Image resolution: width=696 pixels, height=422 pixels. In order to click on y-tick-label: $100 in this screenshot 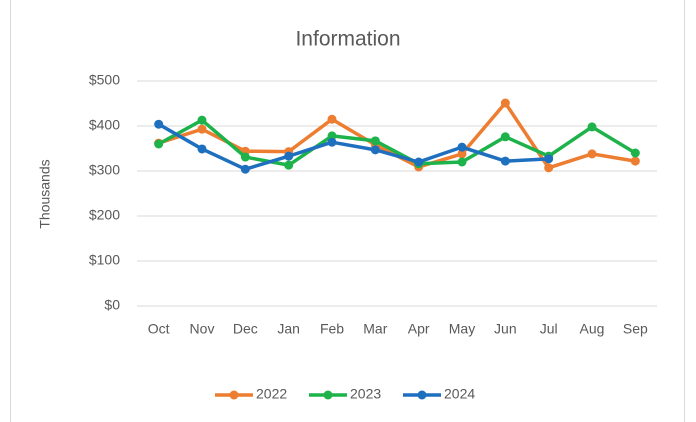, I will do `click(104, 260)`.